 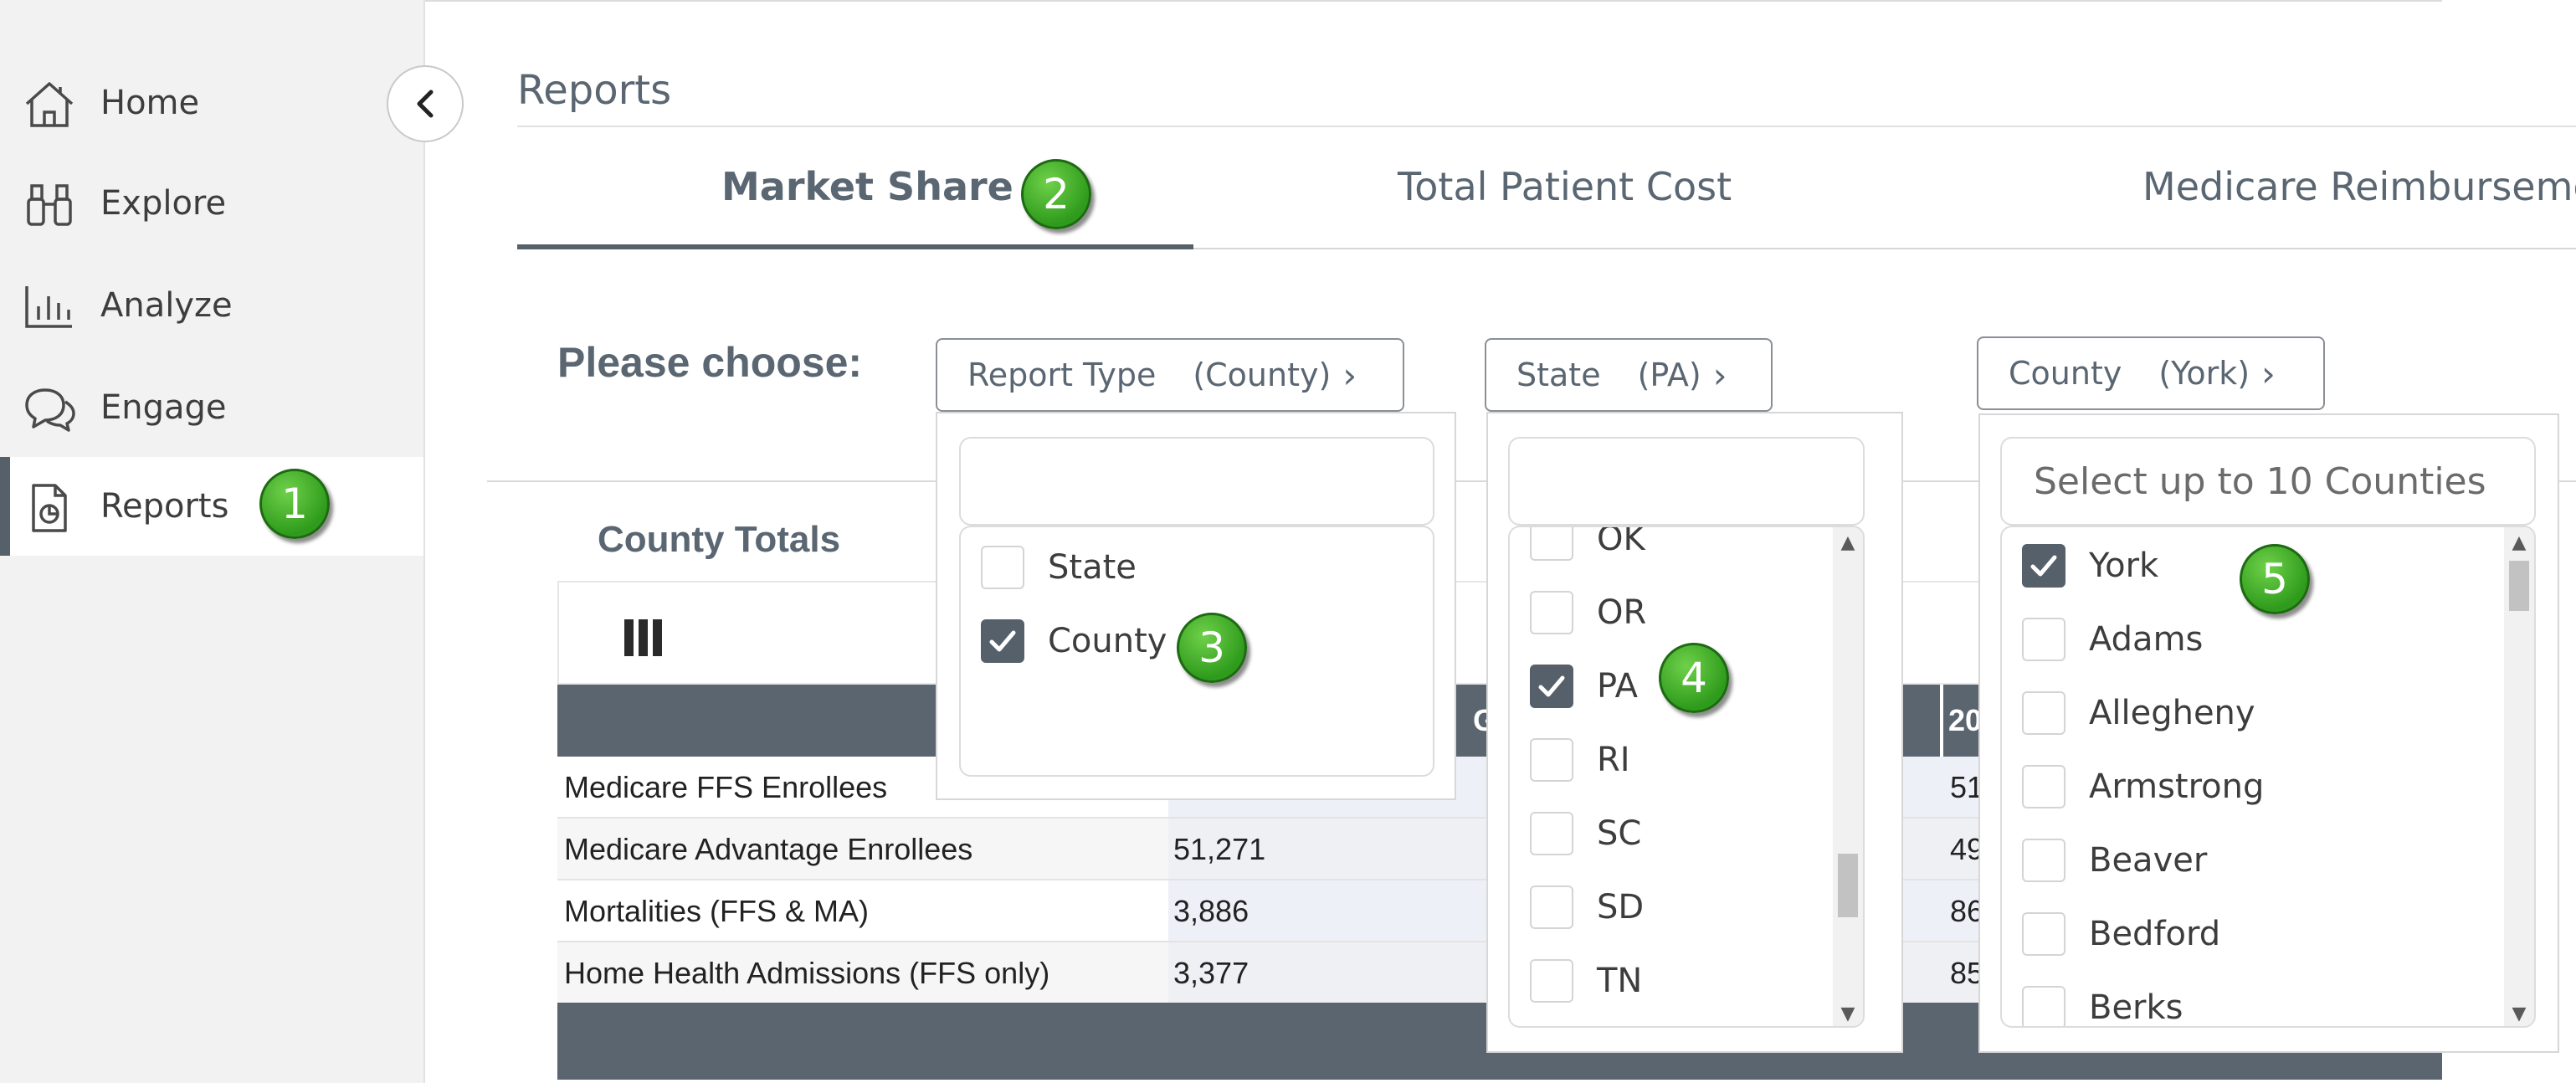 What do you see at coordinates (2268, 481) in the screenshot?
I see `county-search-input: Select up to 10 Counties` at bounding box center [2268, 481].